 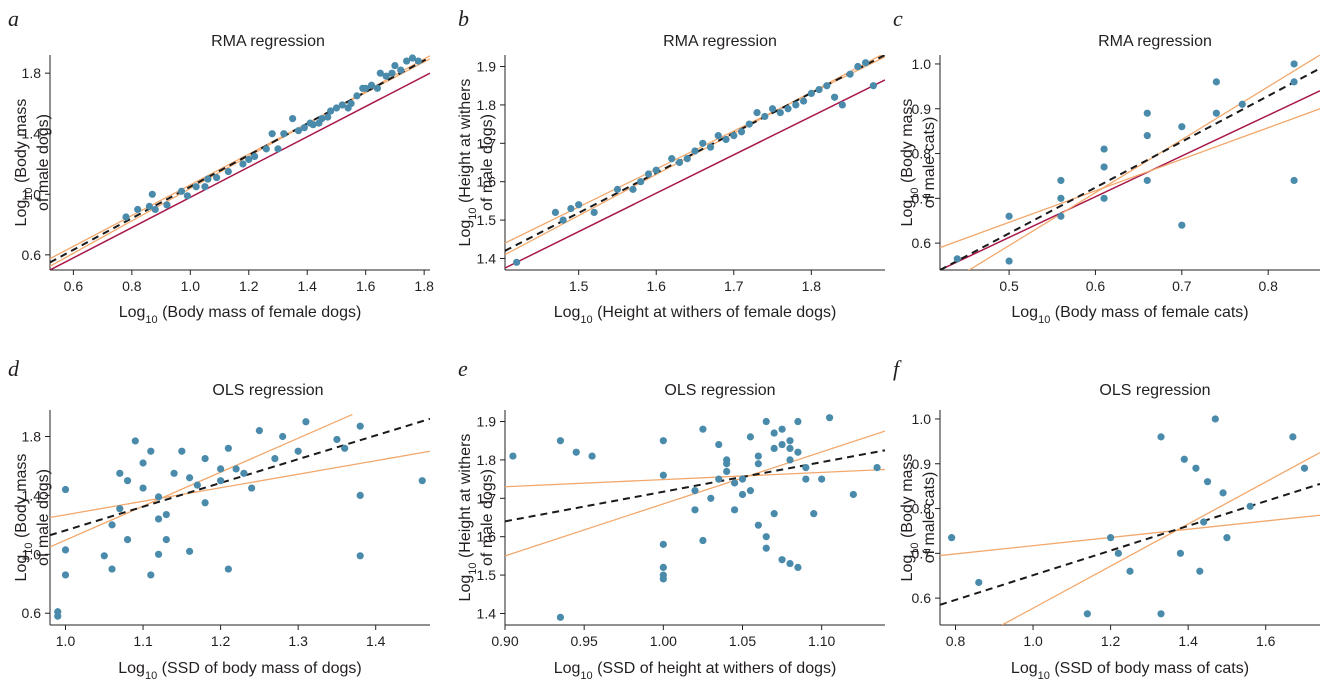 What do you see at coordinates (376, 641) in the screenshot?
I see `x-tick-label: 1.4` at bounding box center [376, 641].